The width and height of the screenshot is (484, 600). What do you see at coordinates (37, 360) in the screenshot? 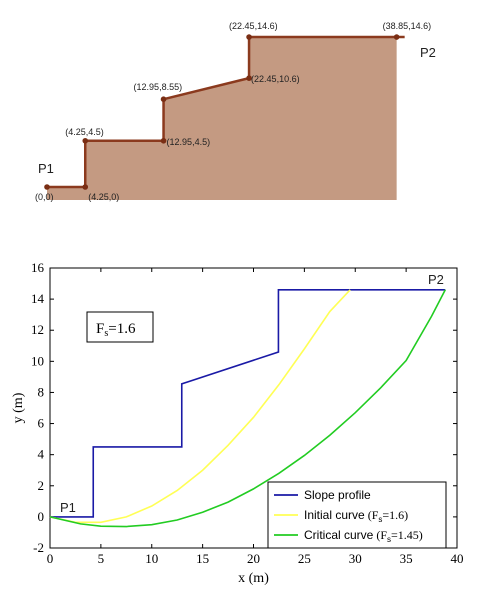
I see `y-tick-label: 10` at bounding box center [37, 360].